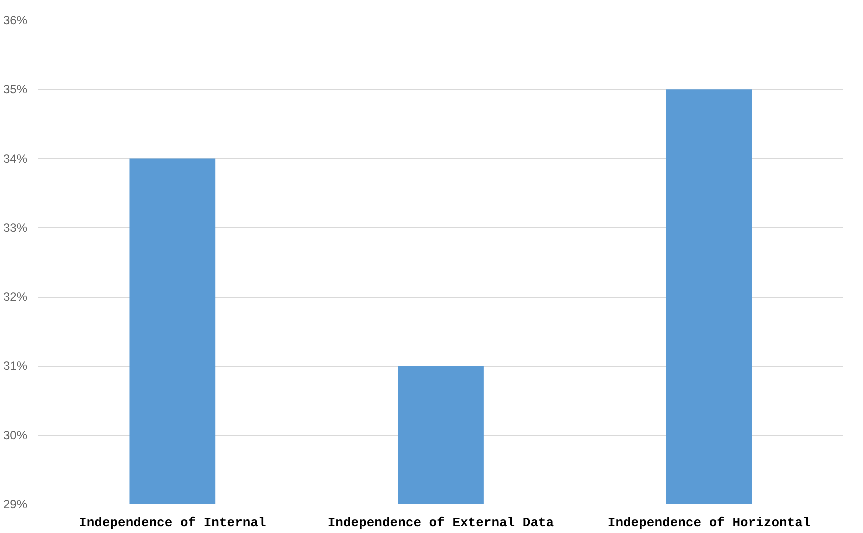 Image resolution: width=863 pixels, height=533 pixels. Describe the element at coordinates (15, 435) in the screenshot. I see `y-tick-label: 30%` at that location.